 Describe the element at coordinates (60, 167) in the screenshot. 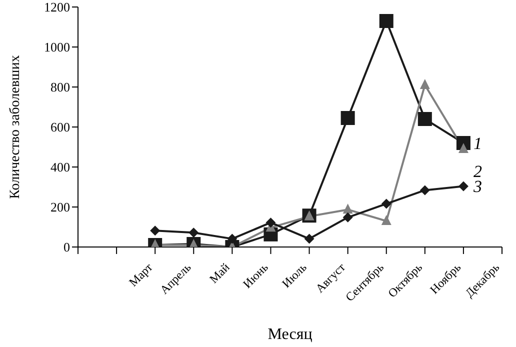

I see `y-tick-label: 400` at that location.